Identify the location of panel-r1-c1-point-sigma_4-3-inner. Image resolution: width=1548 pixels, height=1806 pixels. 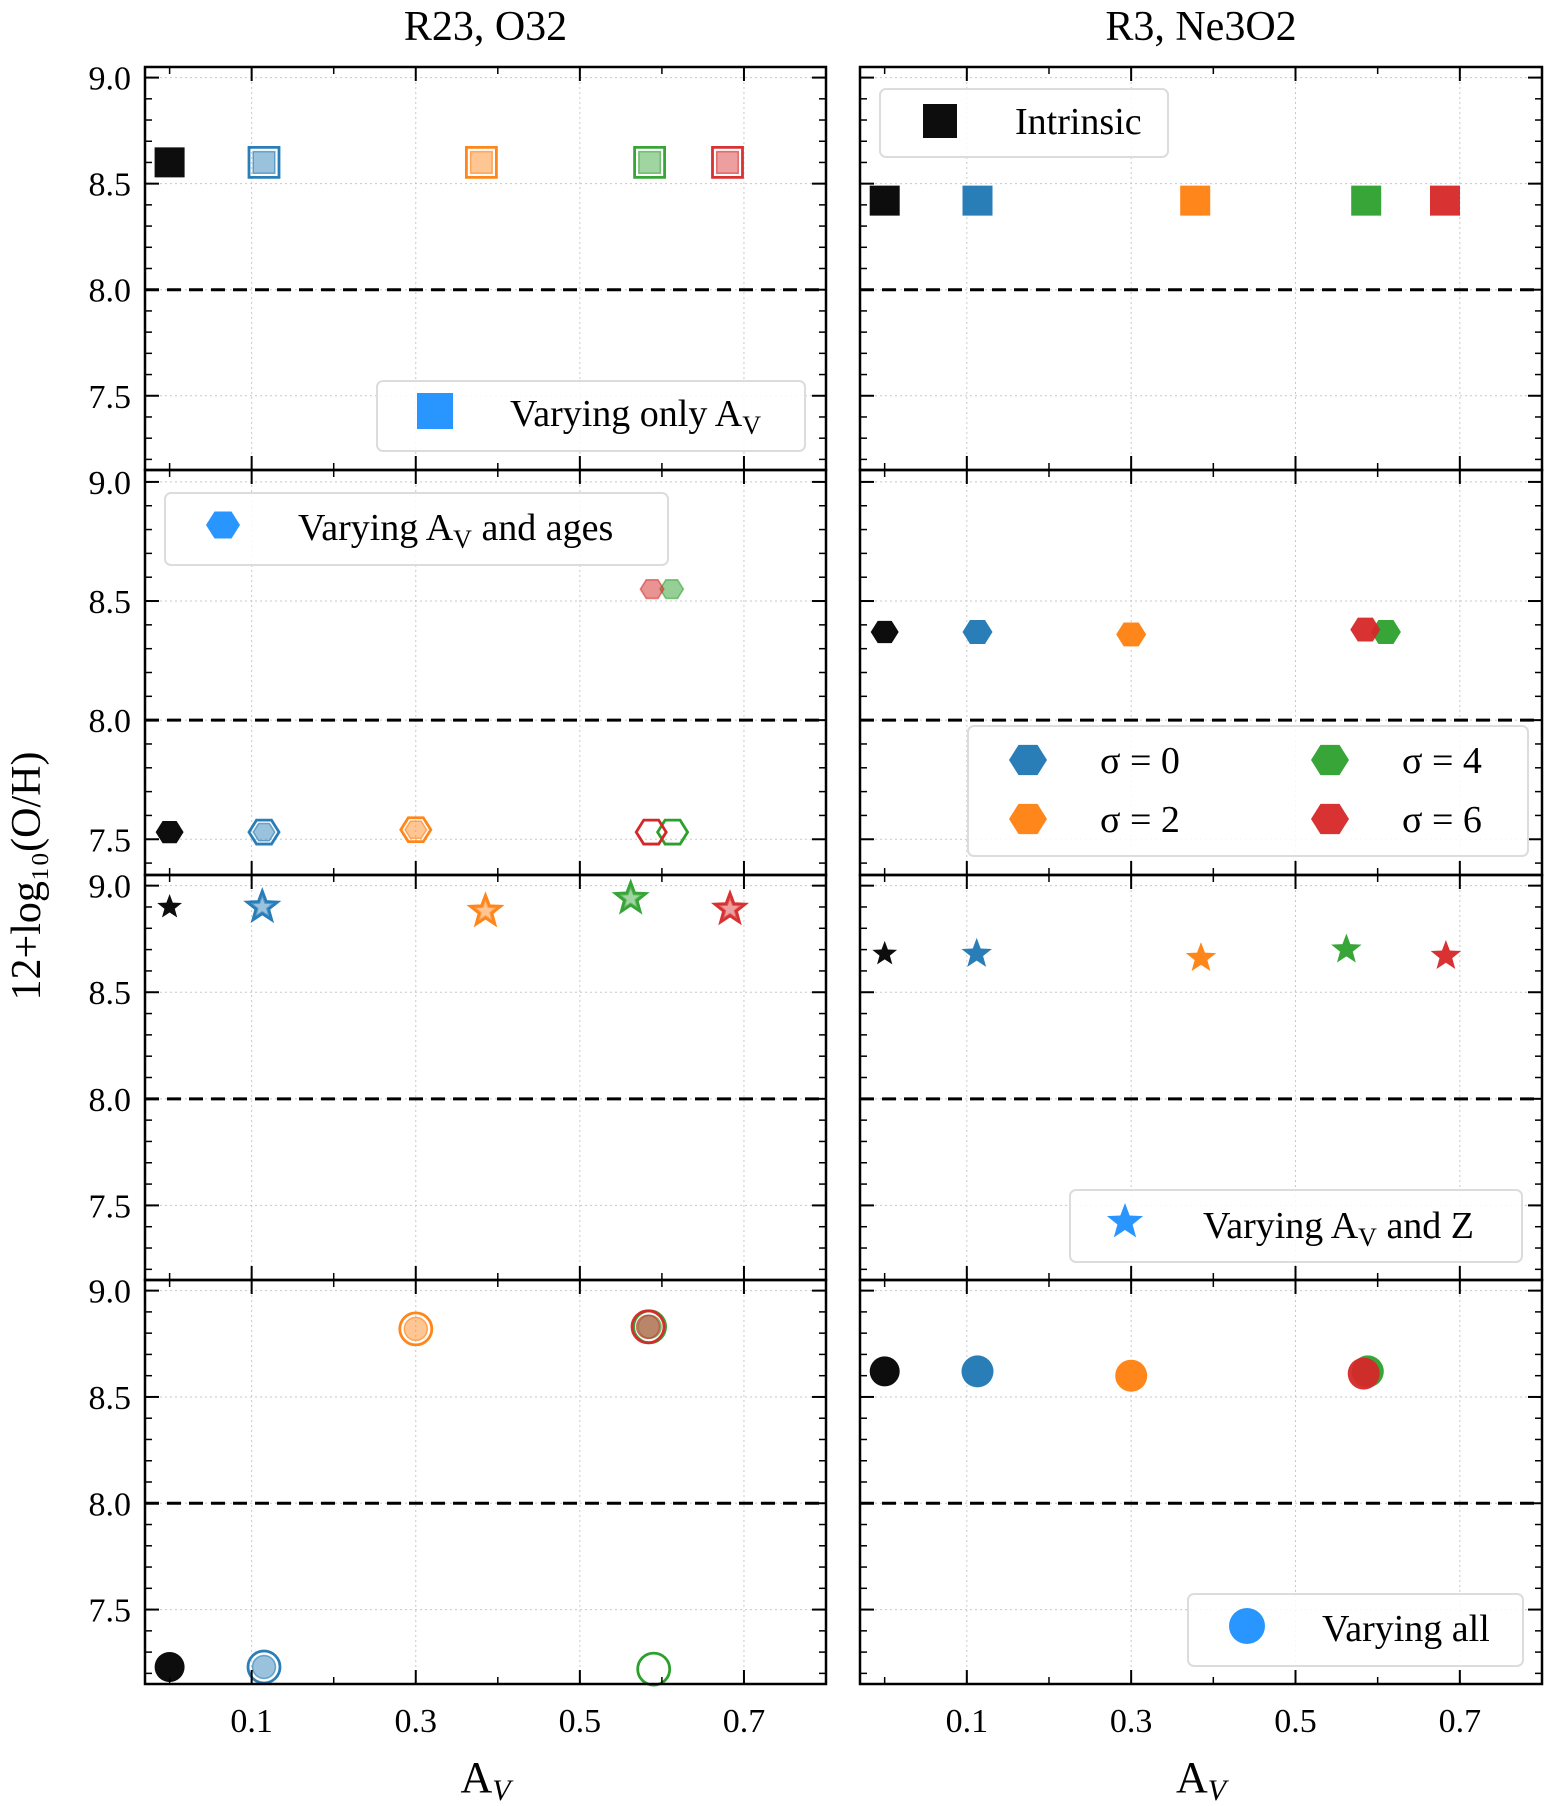
(650, 162).